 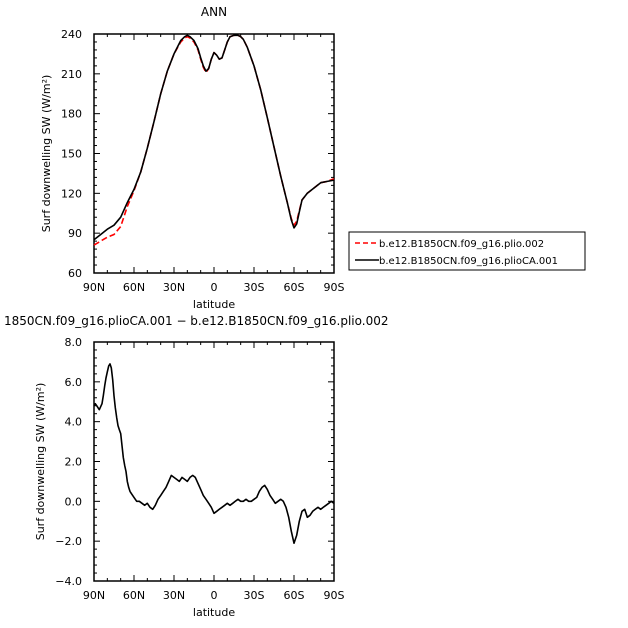 I want to click on y-tick-label: 60, so click(x=75, y=273).